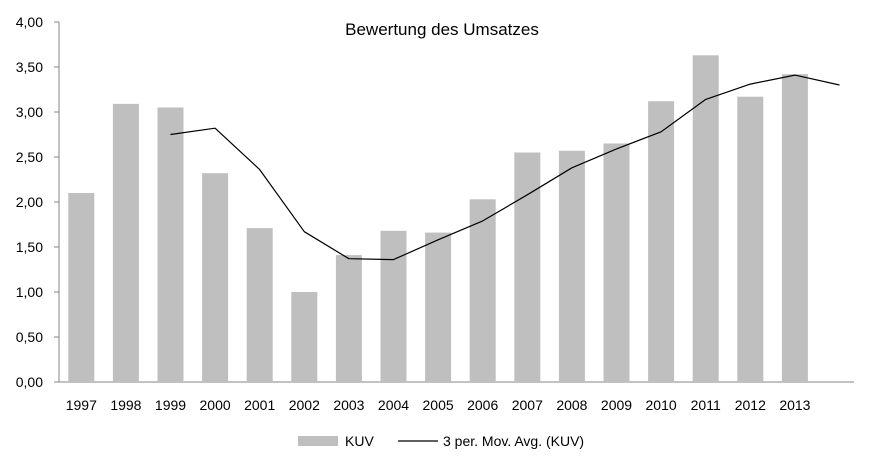 The width and height of the screenshot is (886, 472). Describe the element at coordinates (170, 405) in the screenshot. I see `x-tick-label: 1999` at that location.